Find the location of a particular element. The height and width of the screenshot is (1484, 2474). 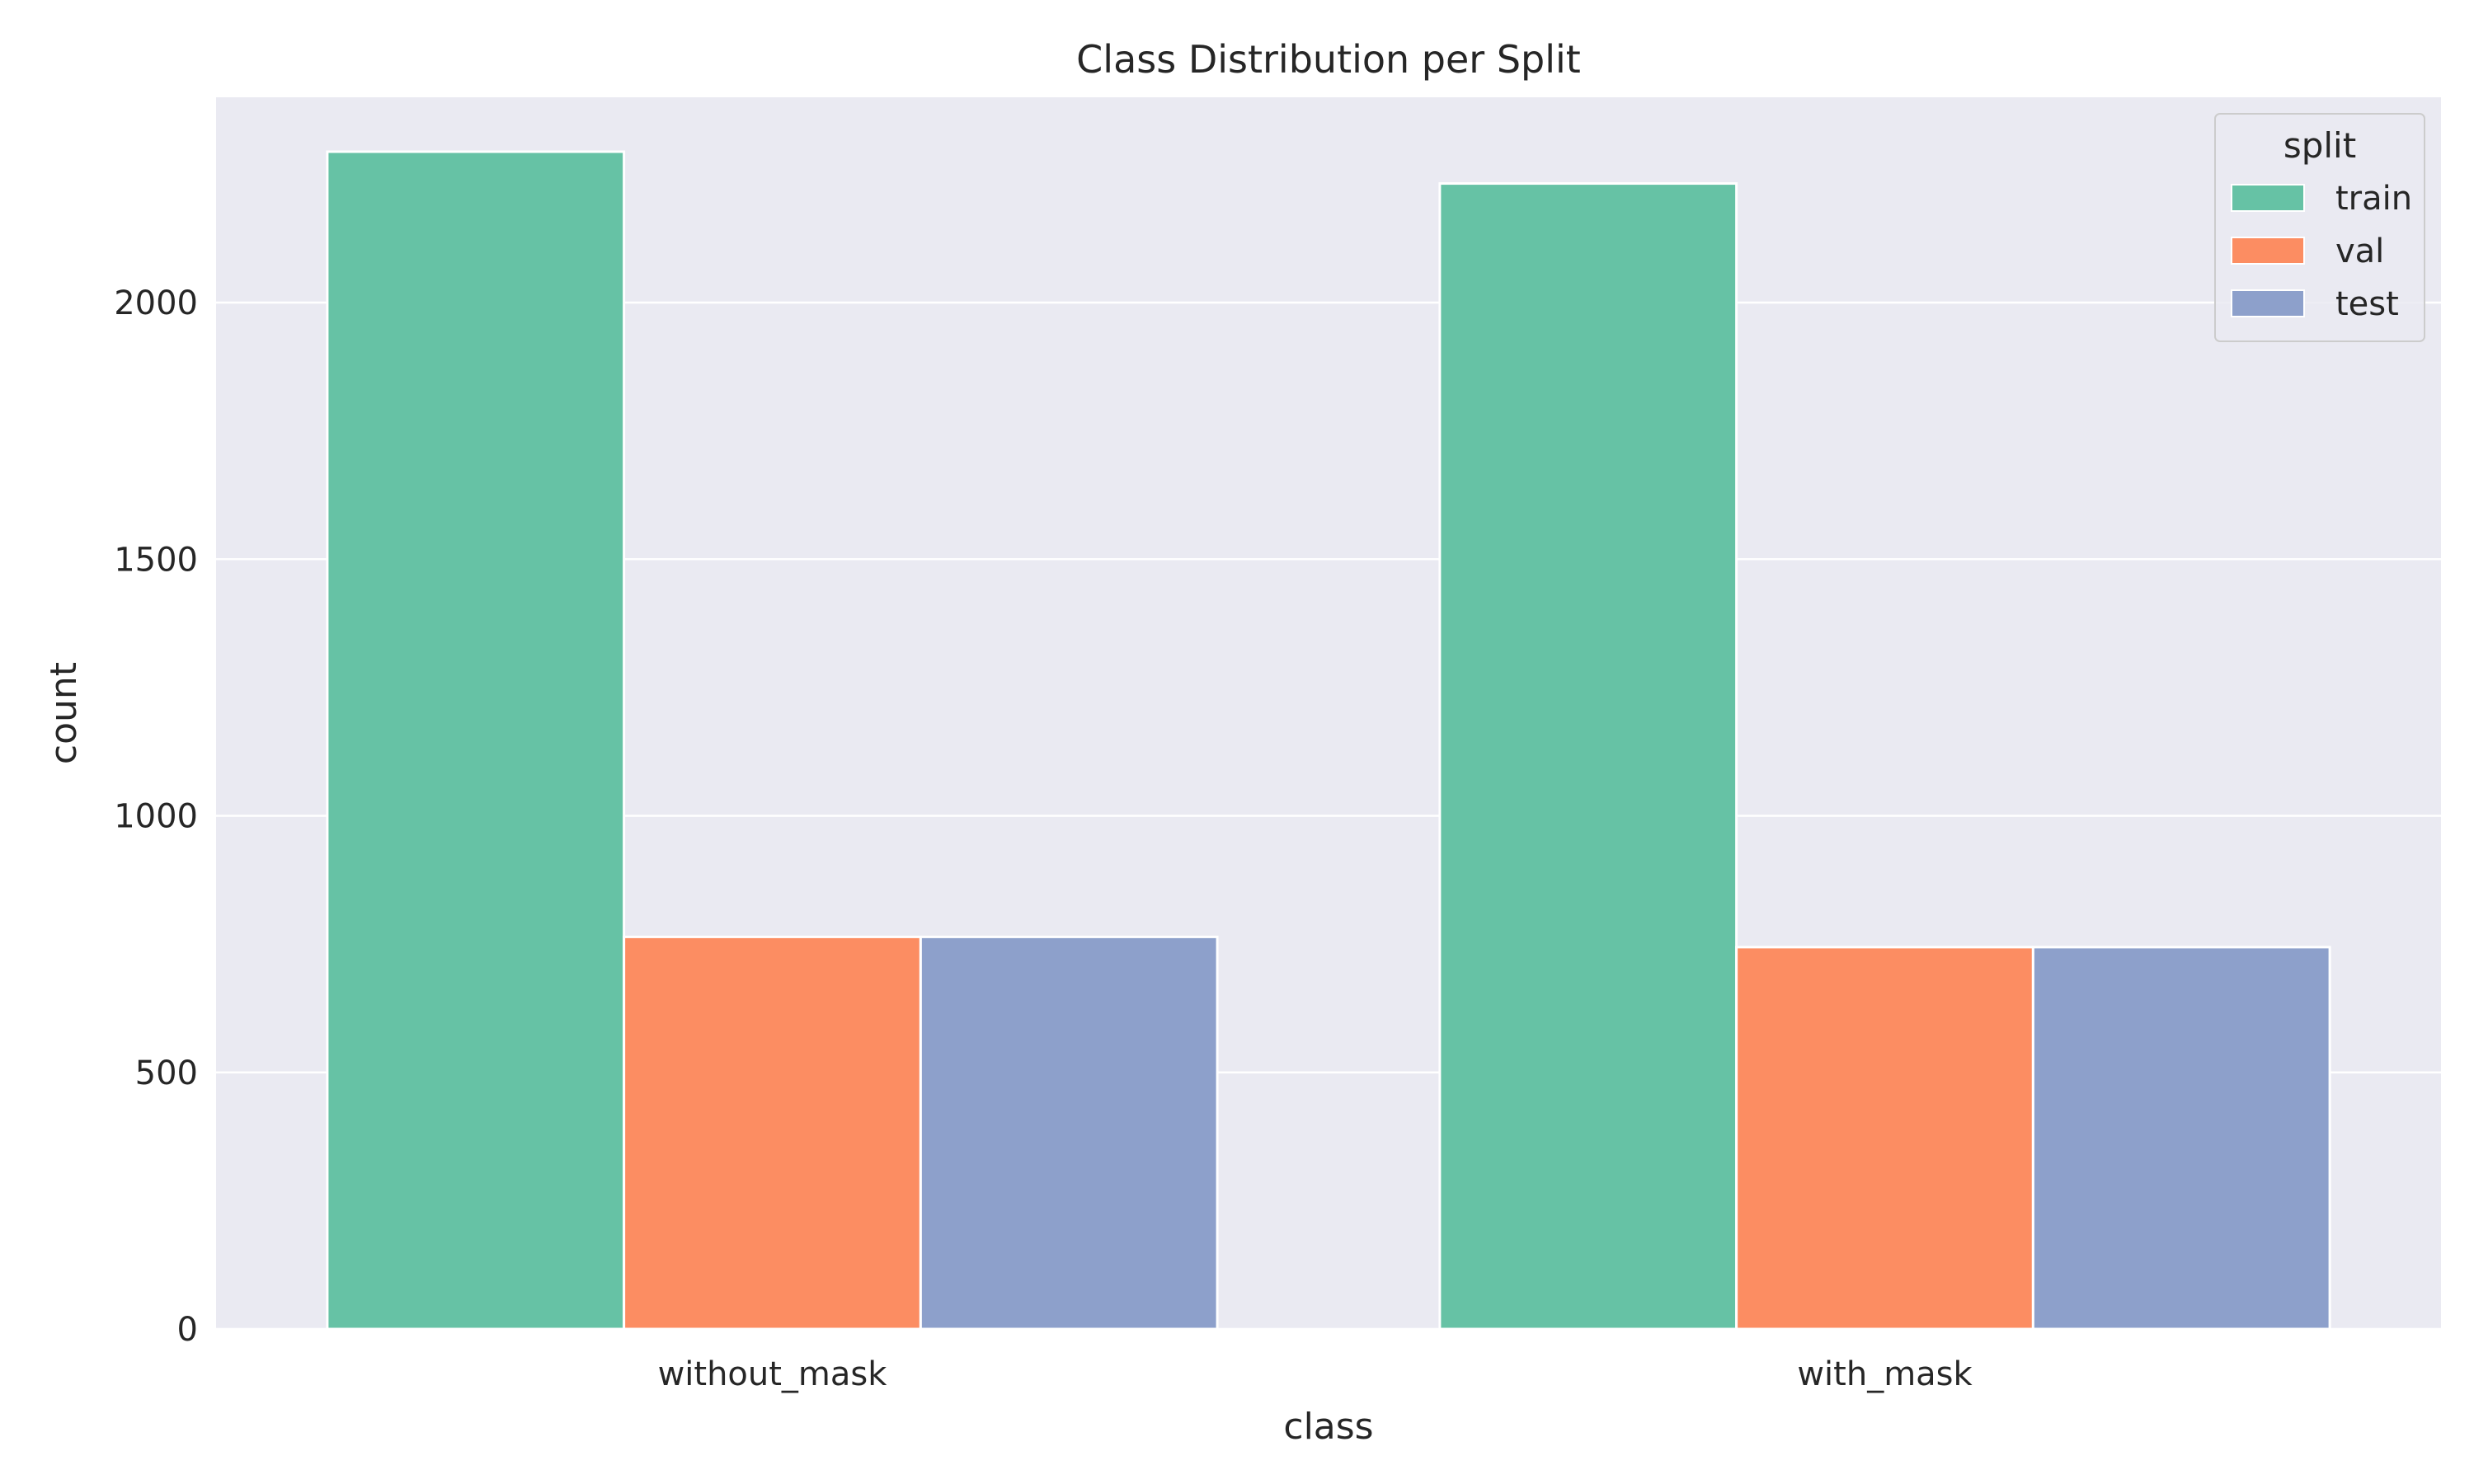

y-tick-label-1000: 1000 is located at coordinates (156, 817).